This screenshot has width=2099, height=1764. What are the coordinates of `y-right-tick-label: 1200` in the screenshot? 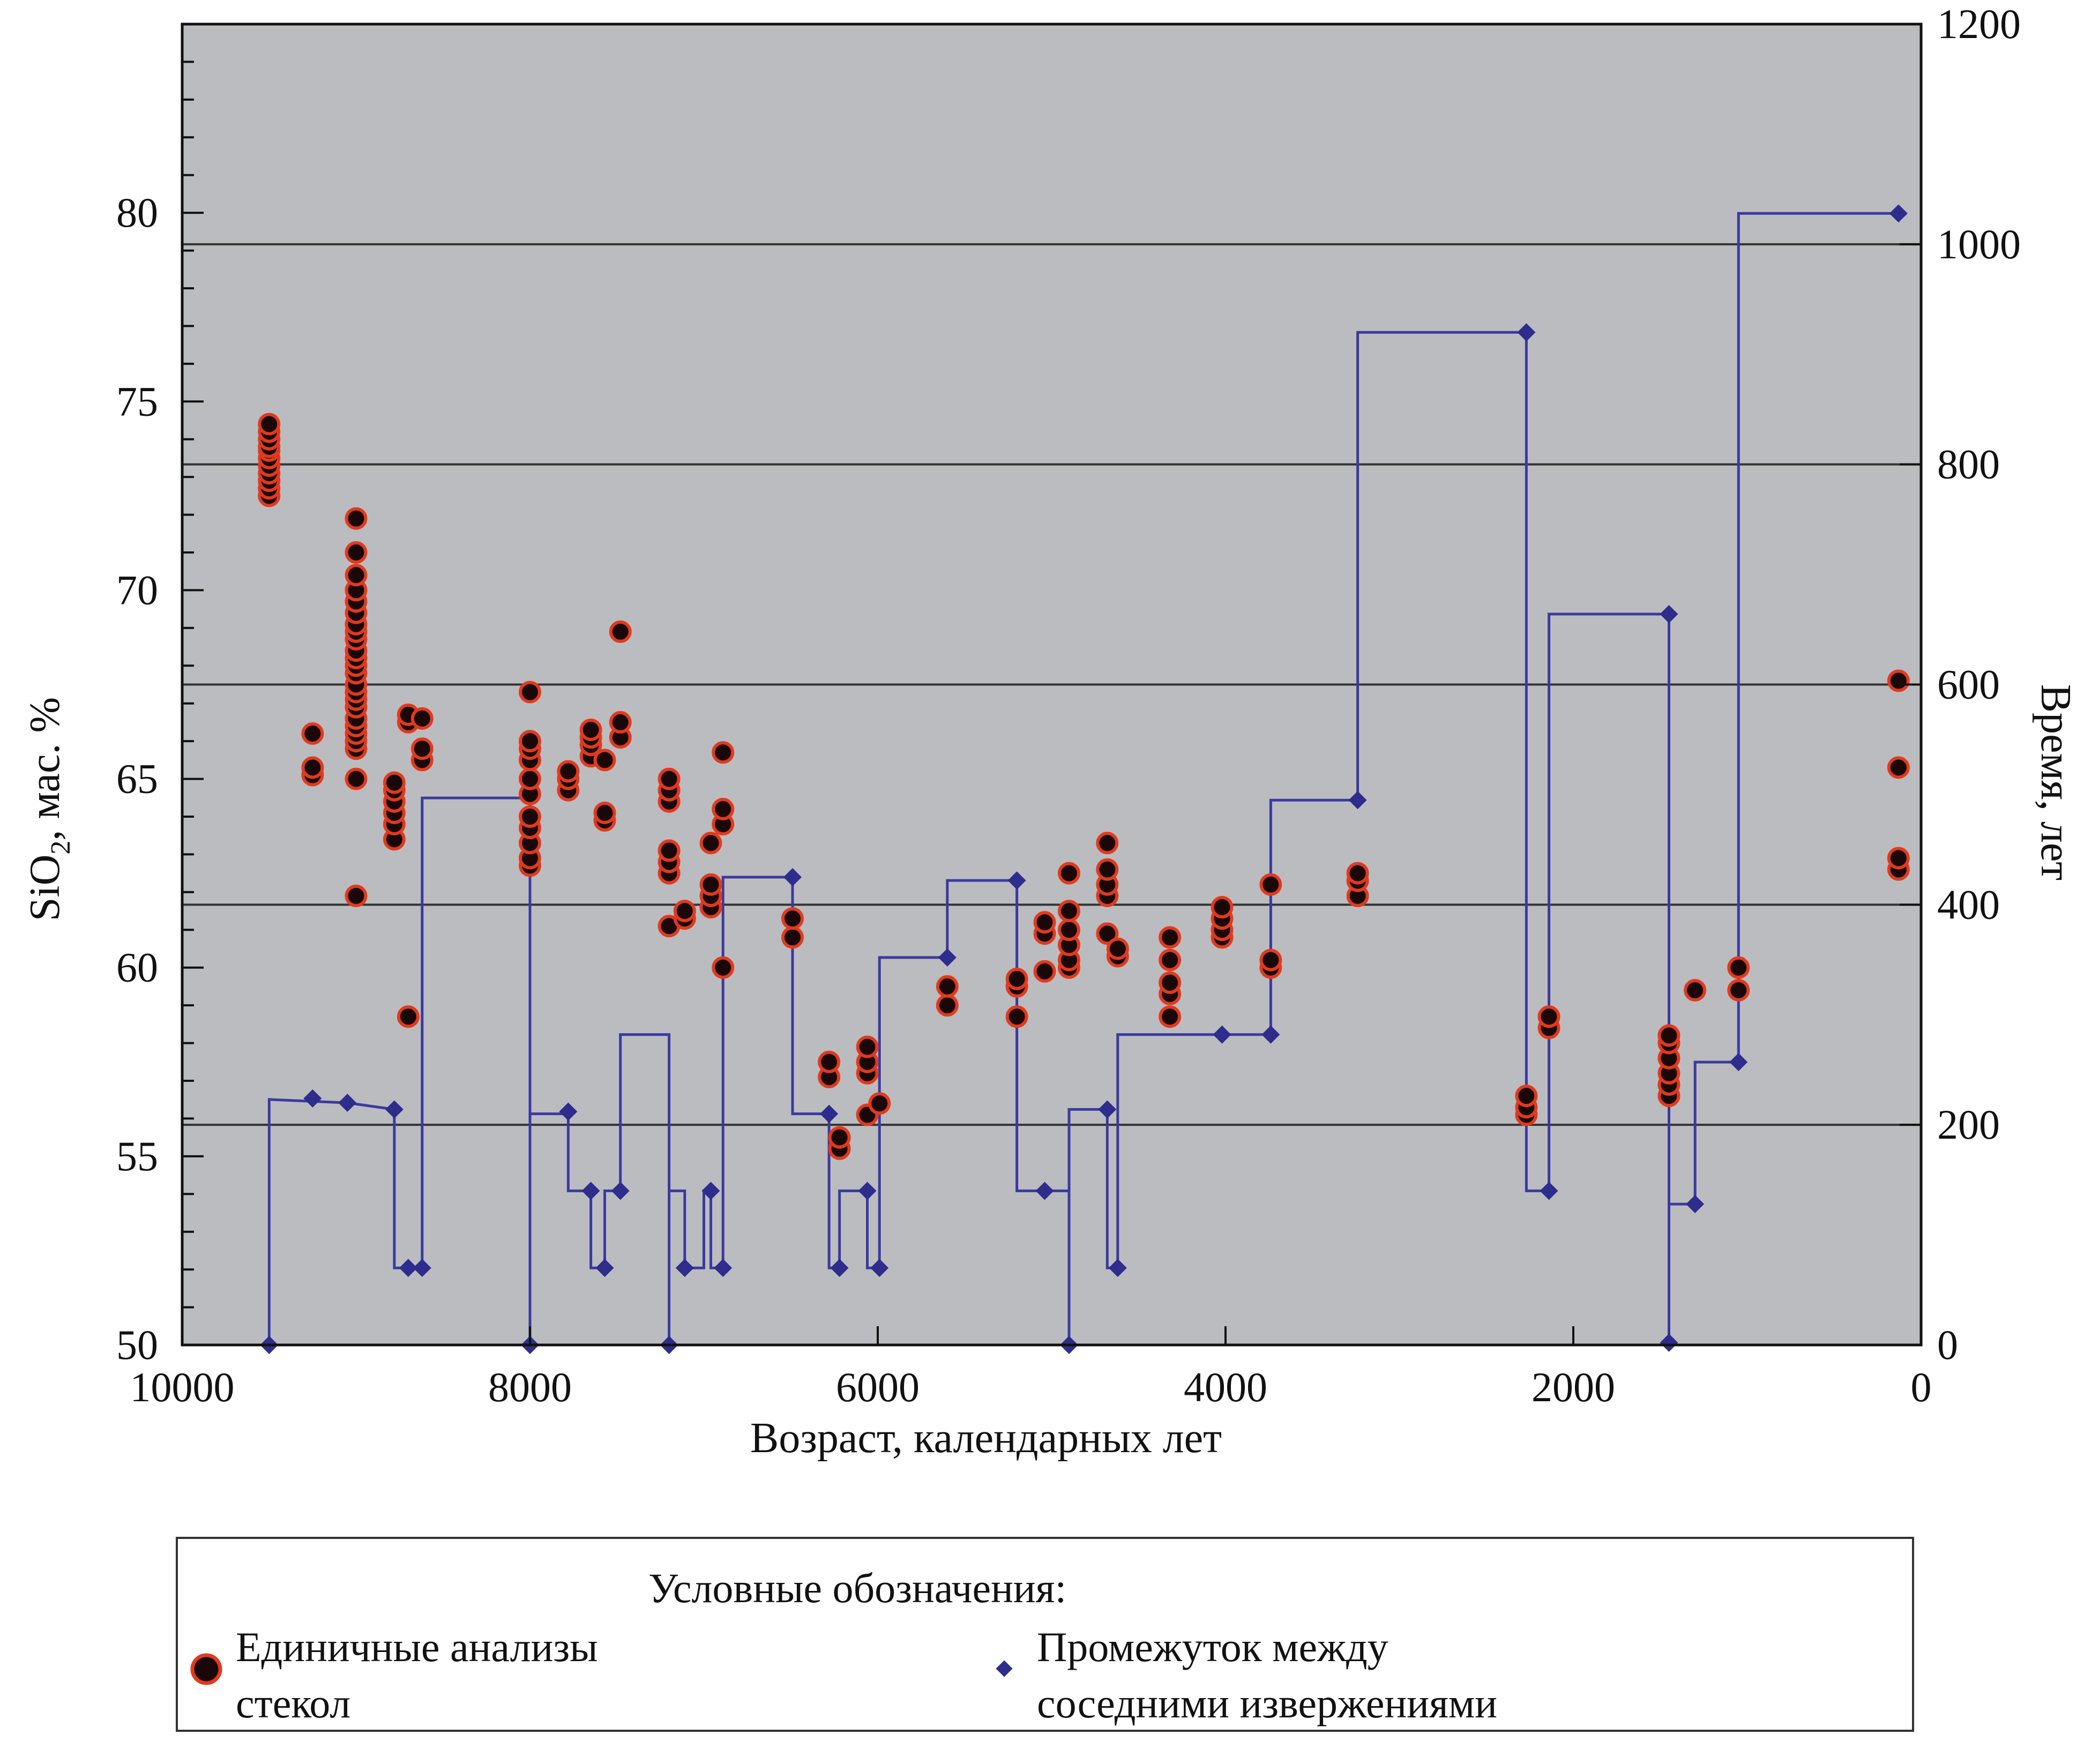 It's located at (1979, 24).